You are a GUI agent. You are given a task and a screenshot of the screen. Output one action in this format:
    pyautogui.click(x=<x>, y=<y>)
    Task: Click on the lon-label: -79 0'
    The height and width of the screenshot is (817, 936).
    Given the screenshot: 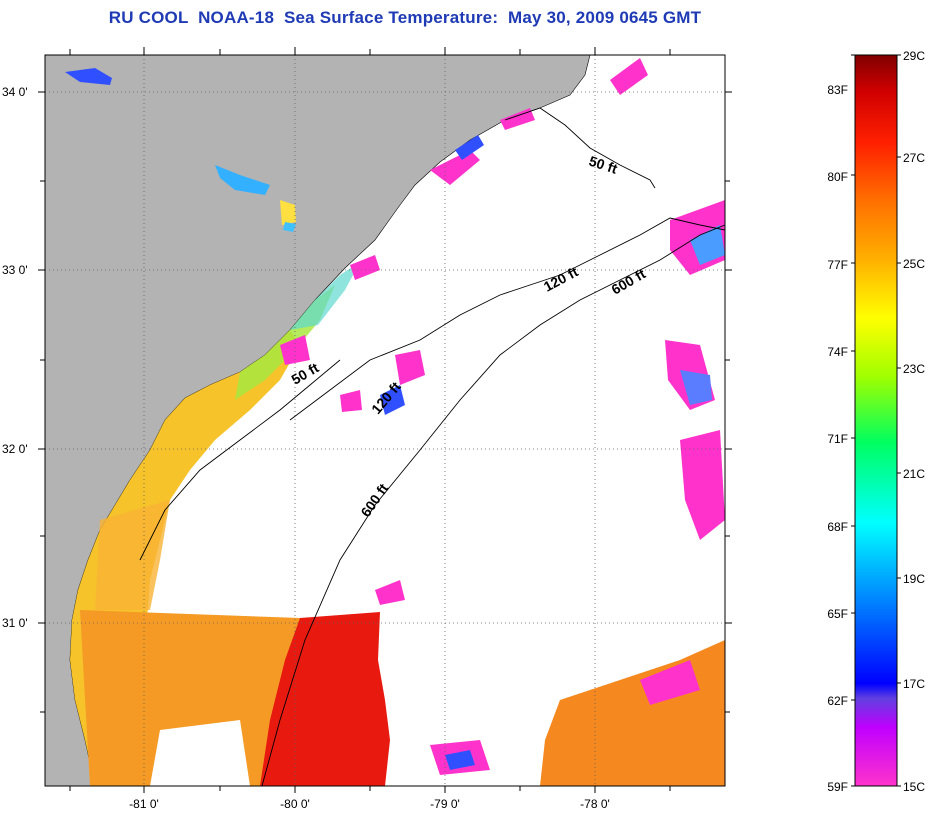 What is the action you would take?
    pyautogui.click(x=445, y=804)
    